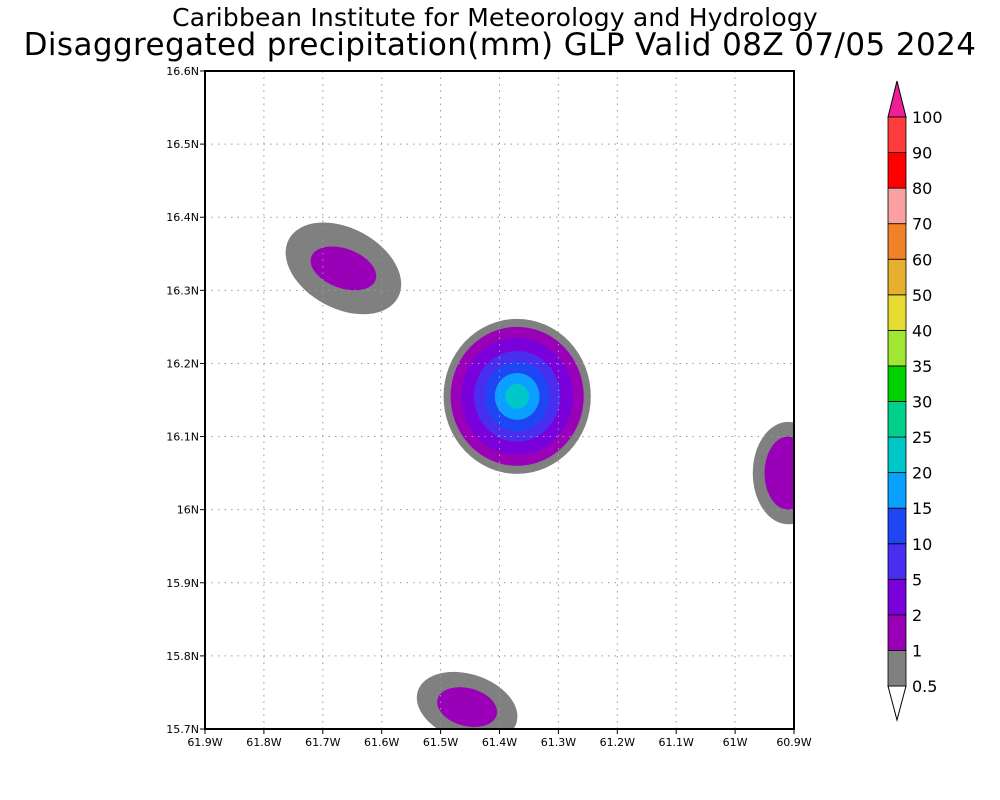  What do you see at coordinates (922, 259) in the screenshot?
I see `colorbar-label: 60` at bounding box center [922, 259].